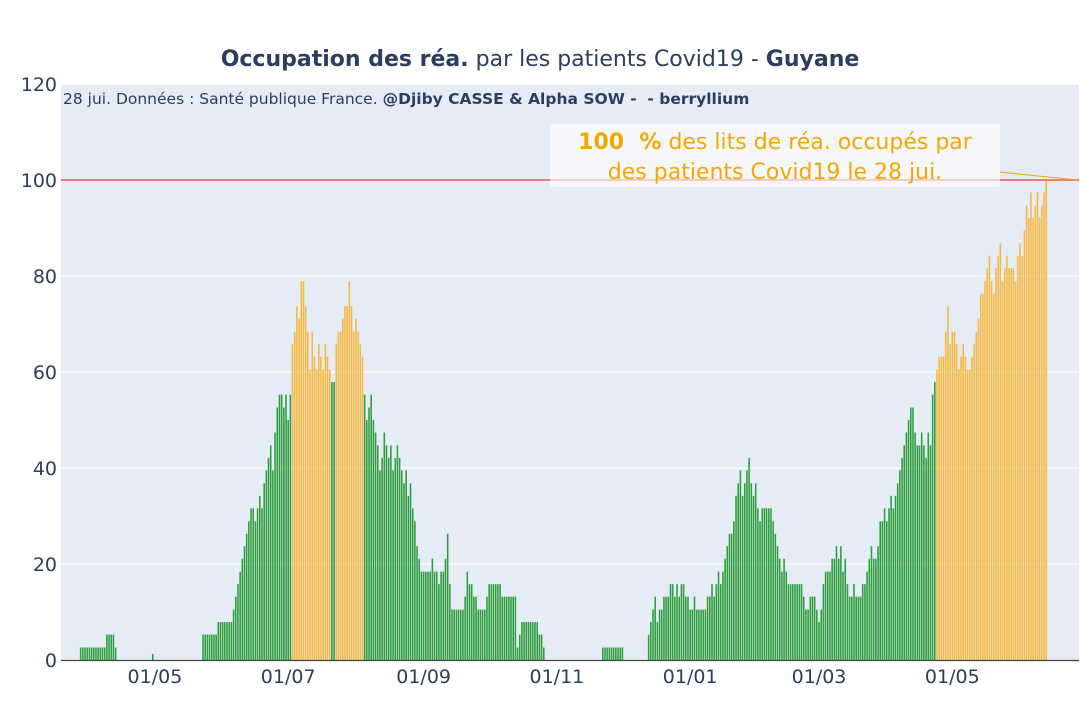 Image resolution: width=1080 pixels, height=720 pixels. I want to click on annotation-value: 100 %, so click(619, 142).